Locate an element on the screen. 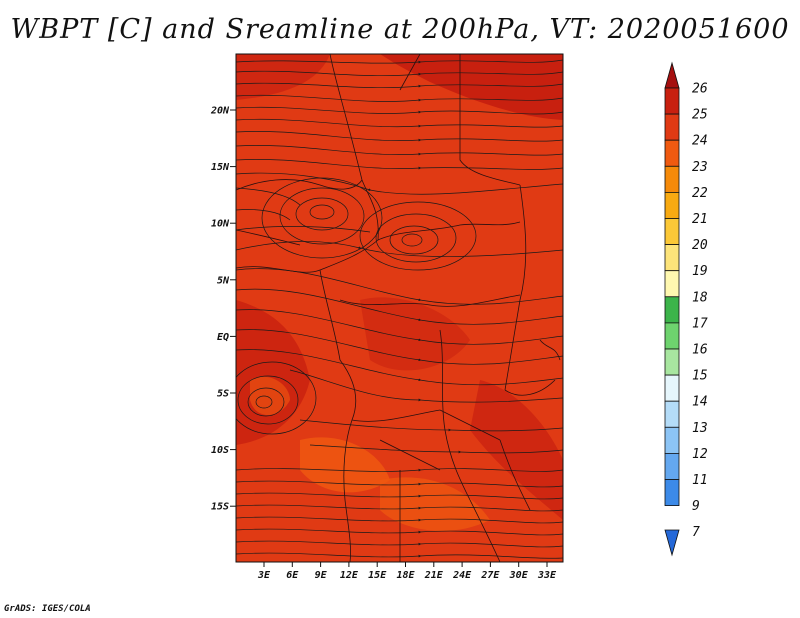 The height and width of the screenshot is (618, 800). lon-tick-label: 27E is located at coordinates (490, 575).